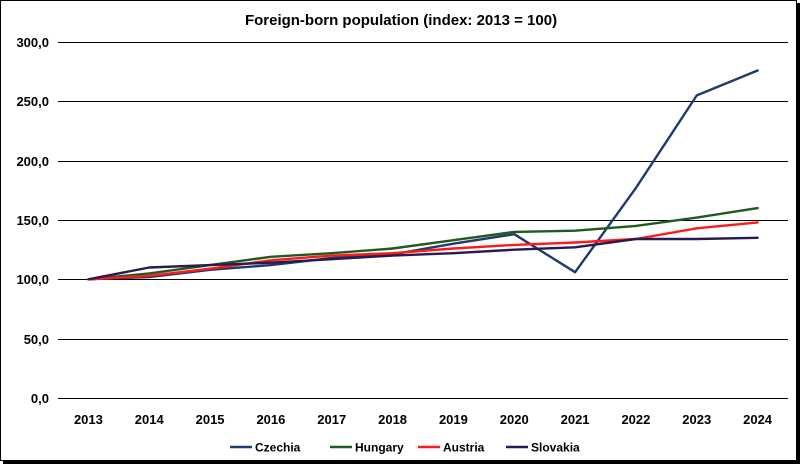  I want to click on y-tick-label: 300,0, so click(32, 42).